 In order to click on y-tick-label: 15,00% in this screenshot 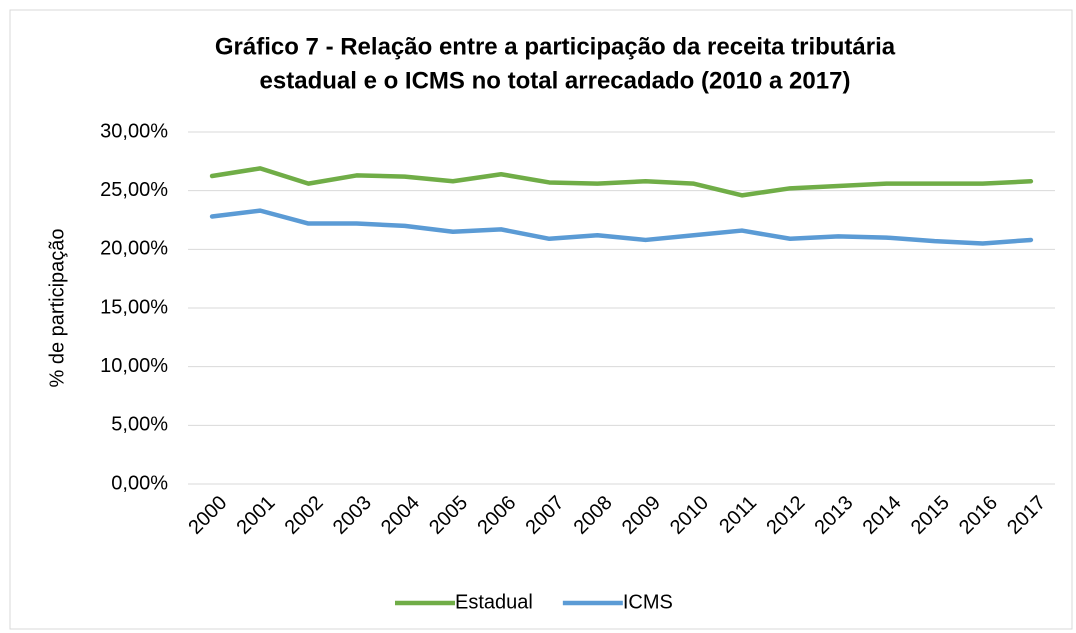, I will do `click(134, 307)`.